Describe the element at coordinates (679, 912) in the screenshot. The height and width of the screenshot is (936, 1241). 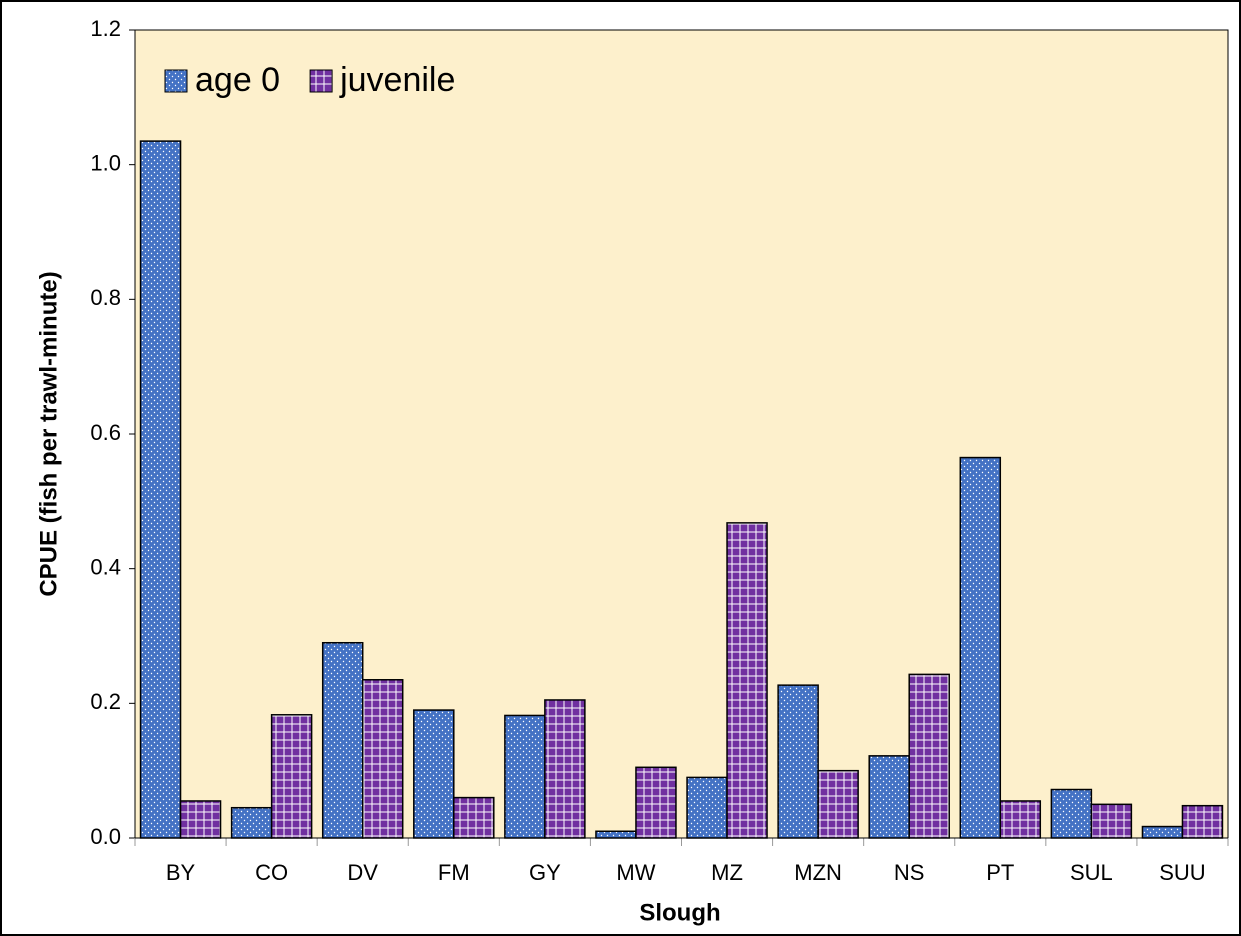
I see `x-axis-title: Slough` at that location.